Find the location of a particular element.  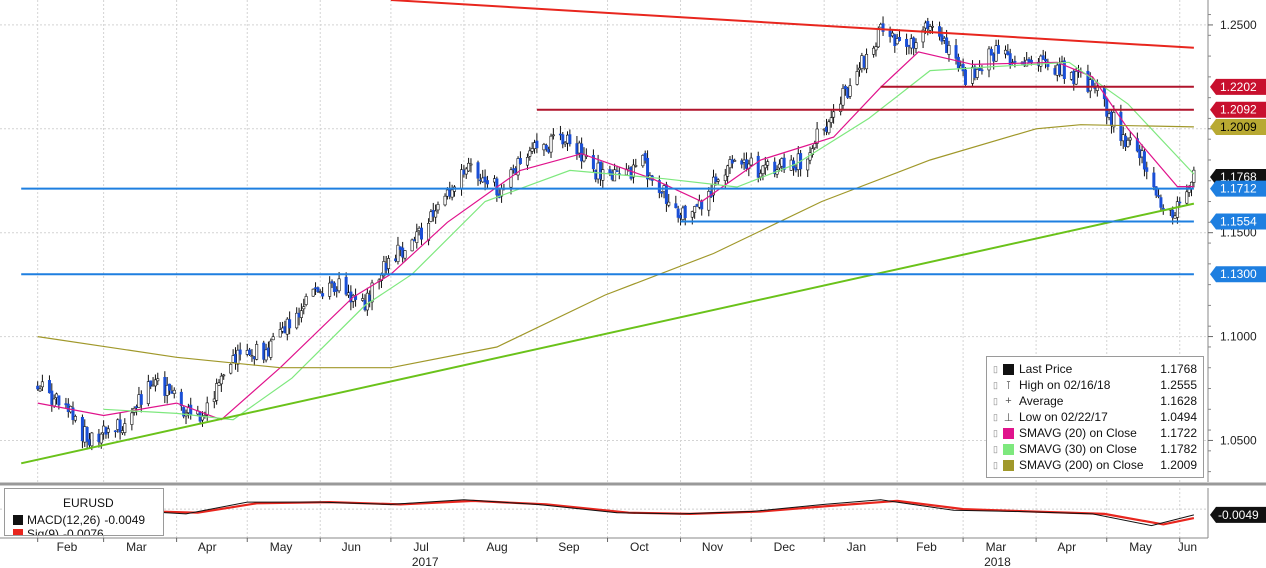

x-tick-label: Nov is located at coordinates (712, 547).